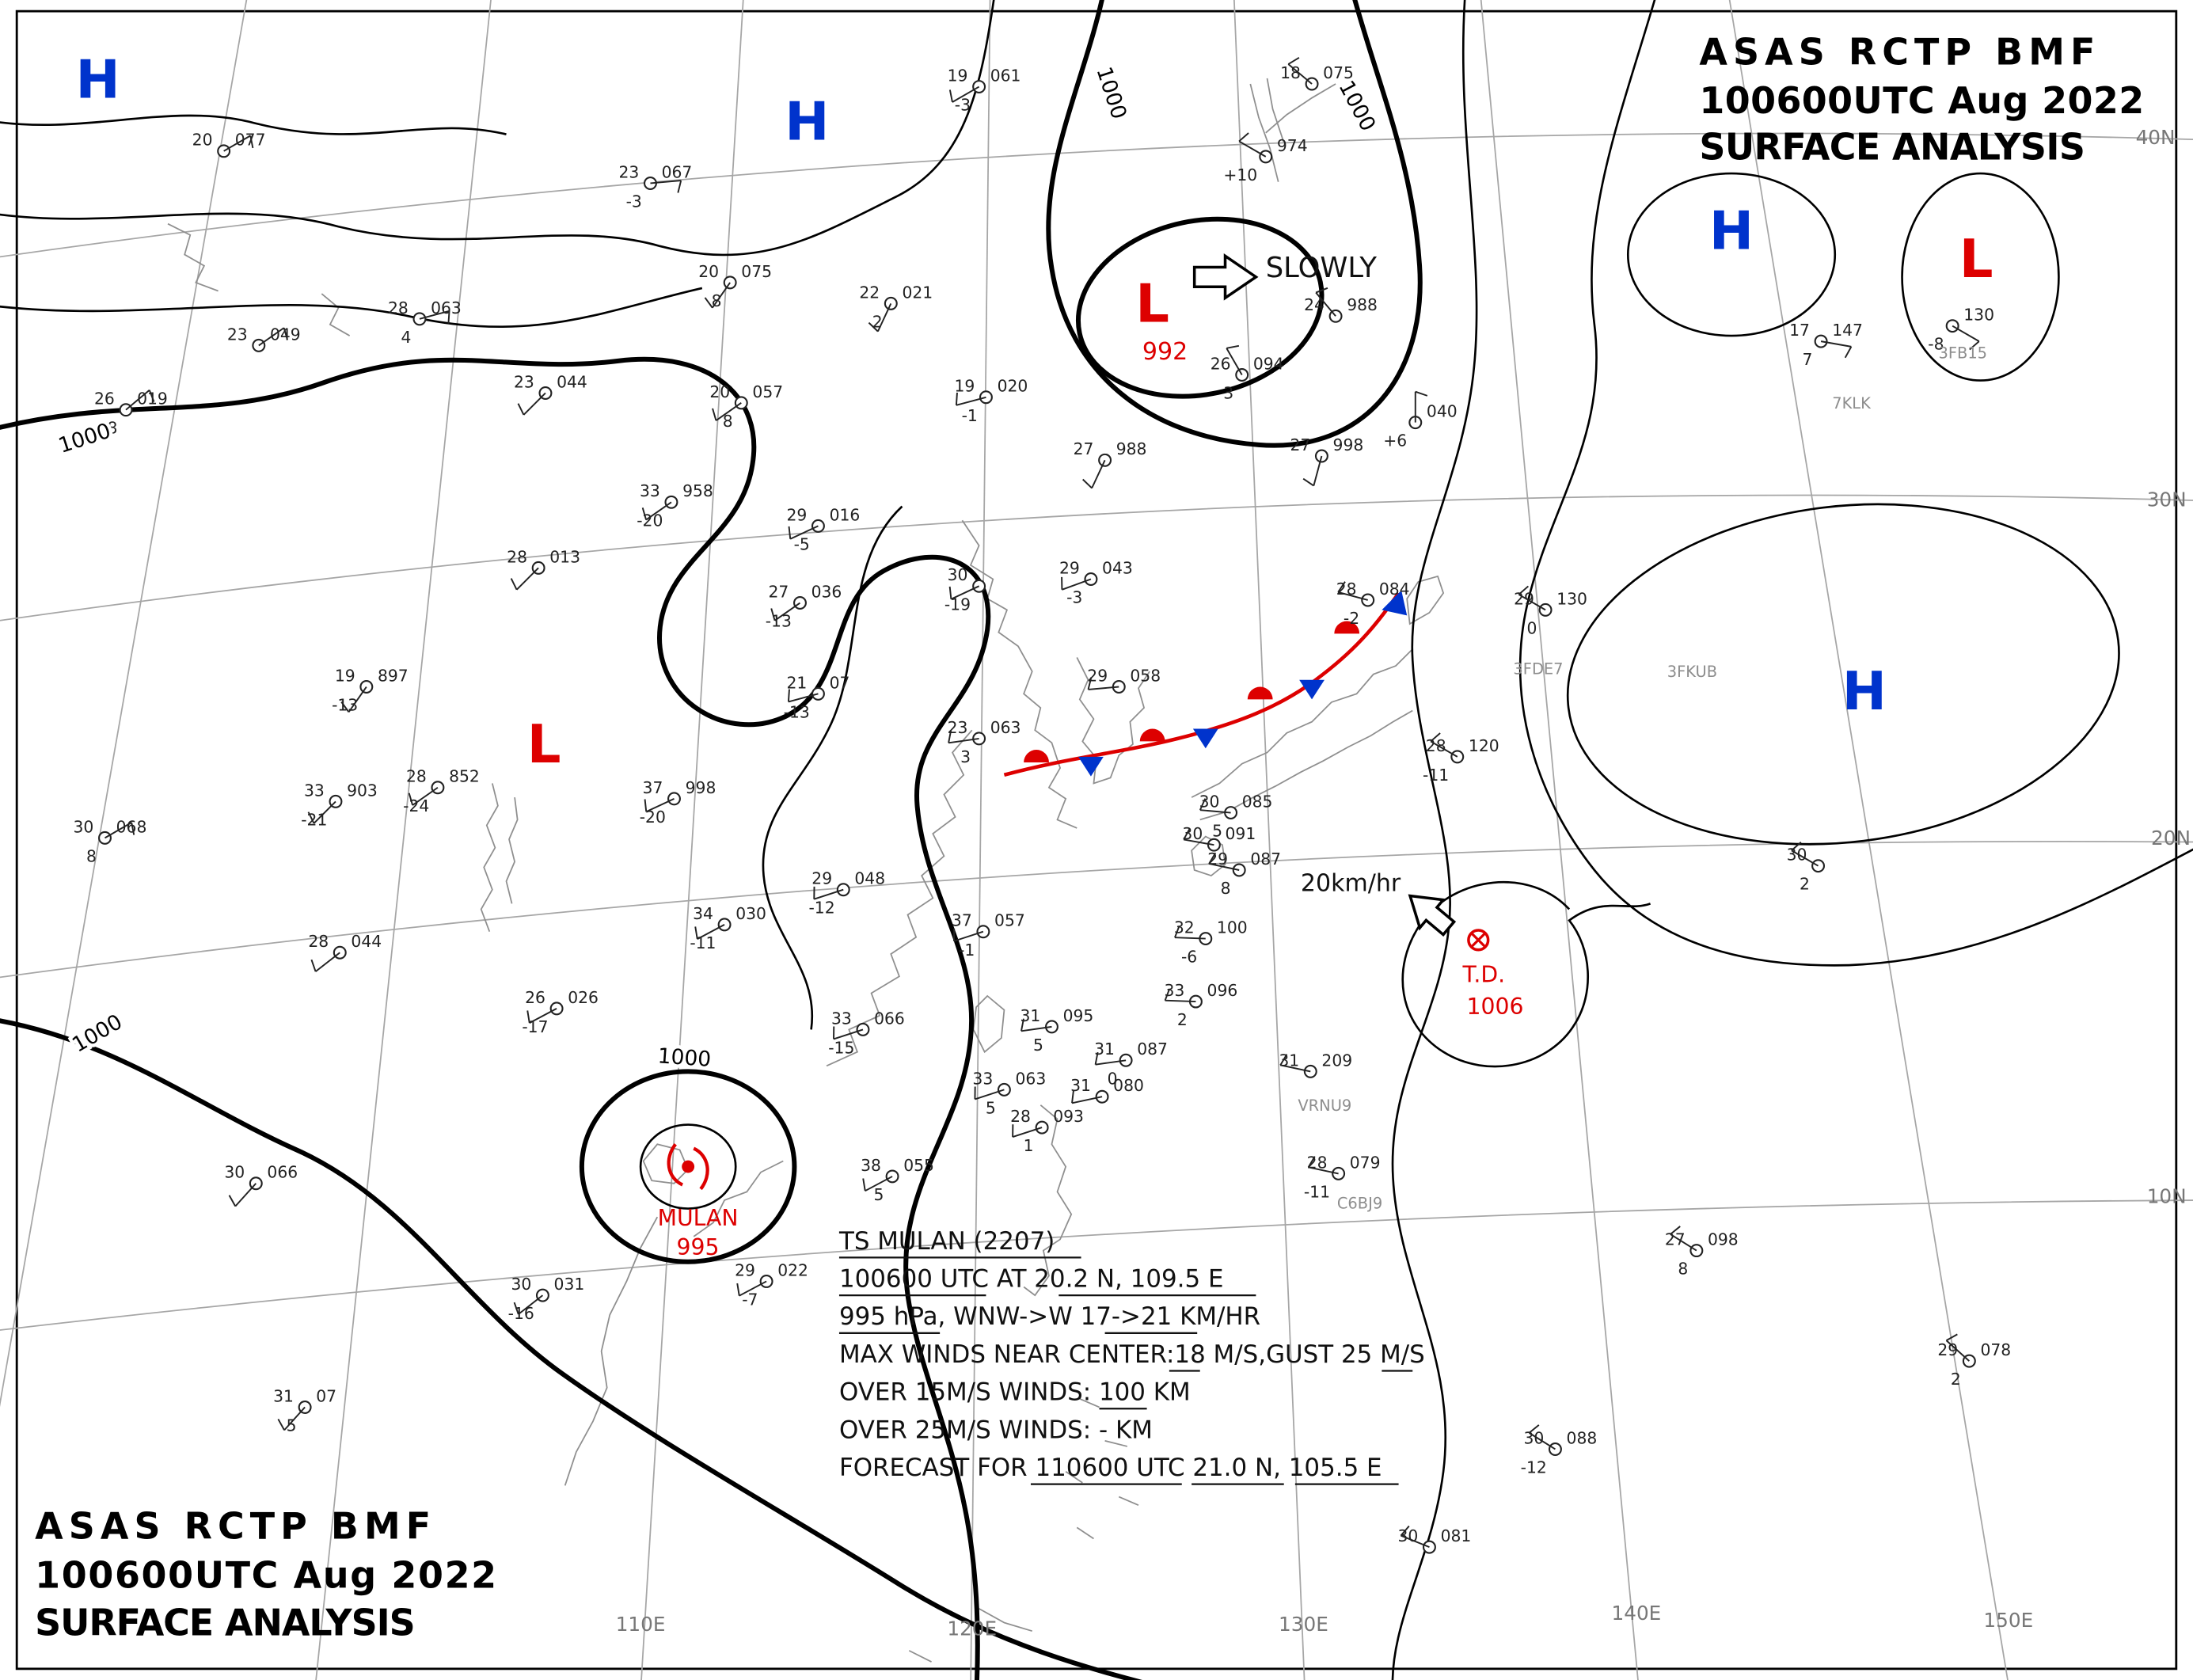  I want to click on station-temp: 28, so click(1317, 1162).